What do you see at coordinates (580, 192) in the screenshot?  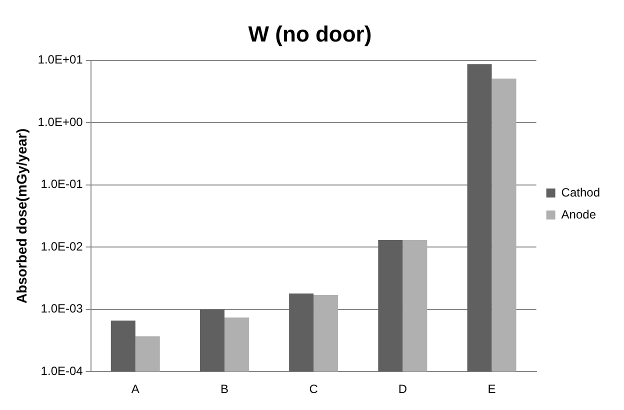 I see `legend-label: Cathod` at bounding box center [580, 192].